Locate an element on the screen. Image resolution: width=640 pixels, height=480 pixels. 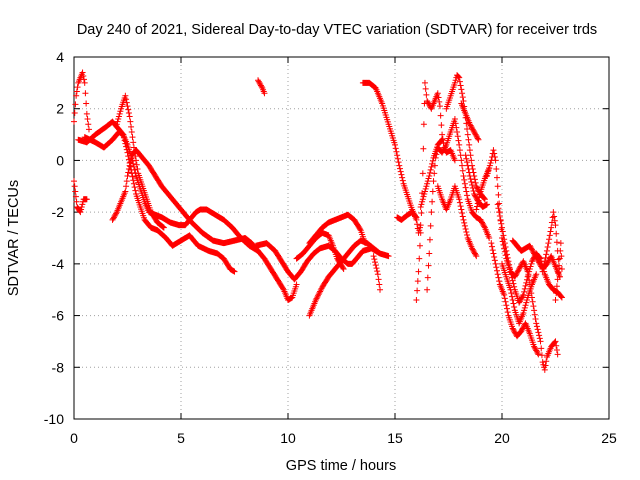
y-tick-label: -8 is located at coordinates (58, 367).